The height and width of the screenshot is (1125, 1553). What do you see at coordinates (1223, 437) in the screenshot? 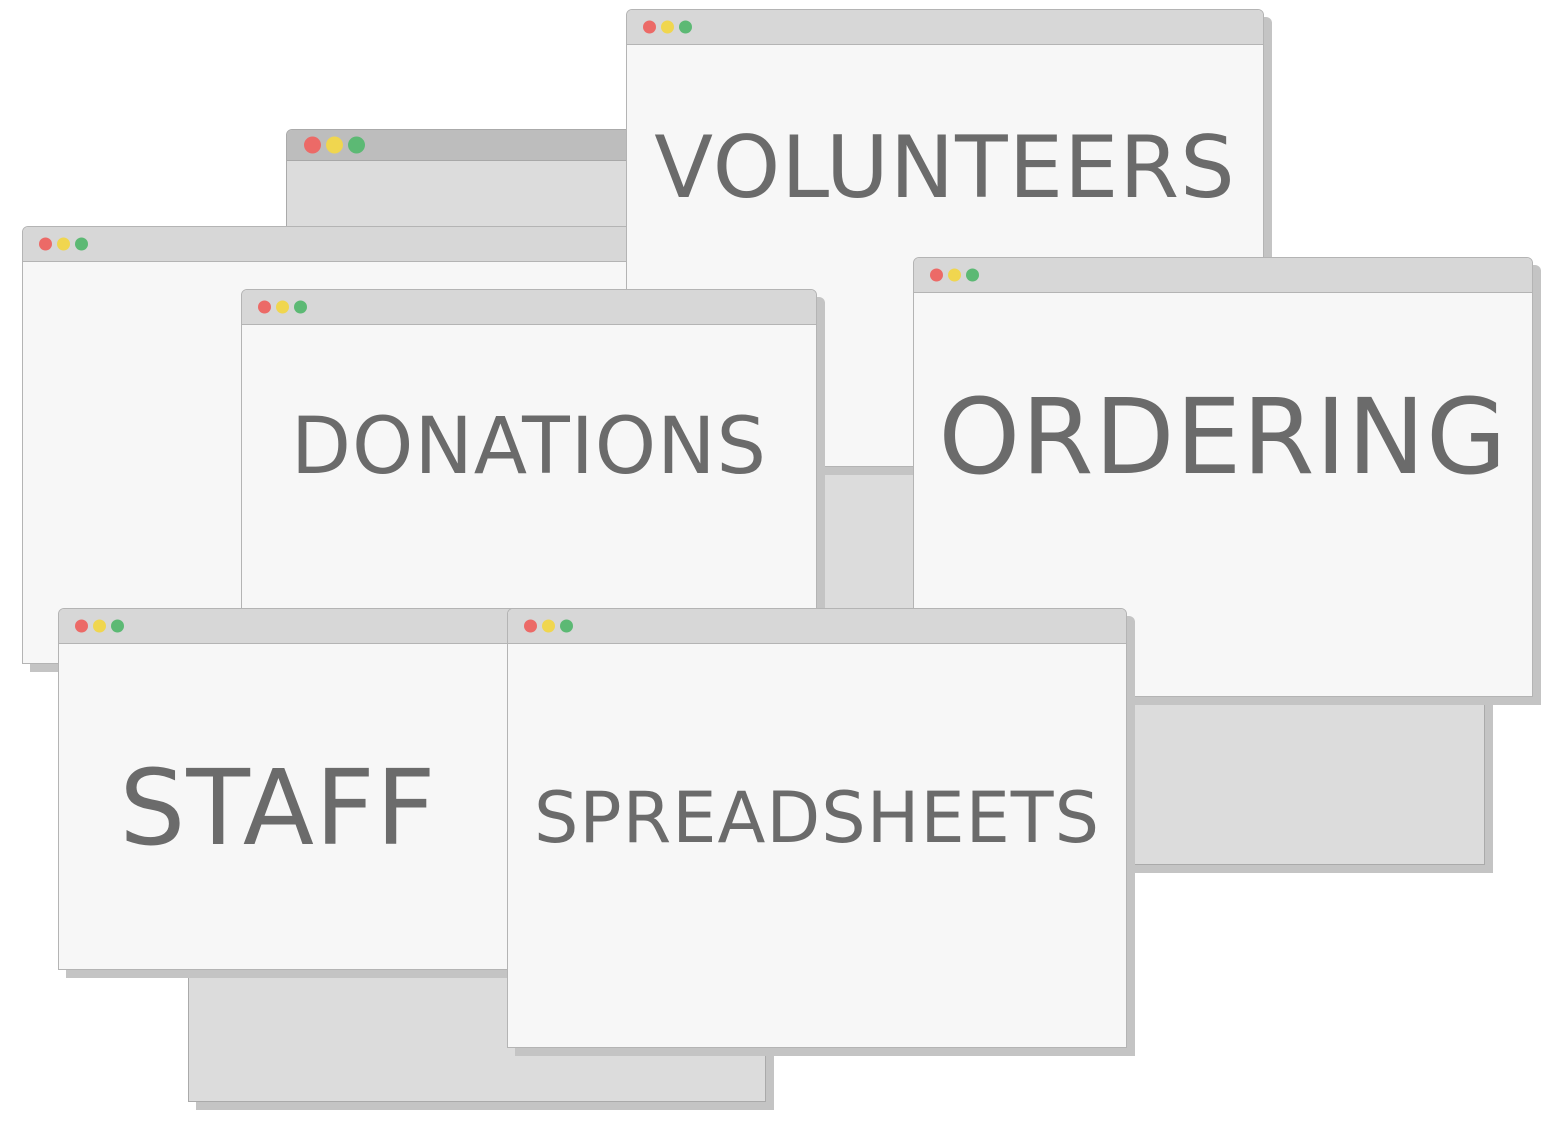
I see `ordering-label: ORDERING` at bounding box center [1223, 437].